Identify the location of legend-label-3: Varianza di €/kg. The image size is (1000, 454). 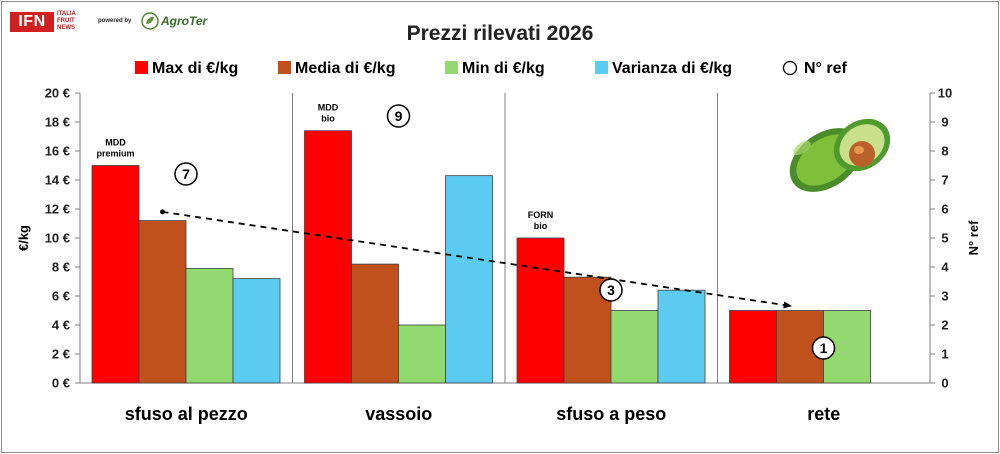
(672, 68).